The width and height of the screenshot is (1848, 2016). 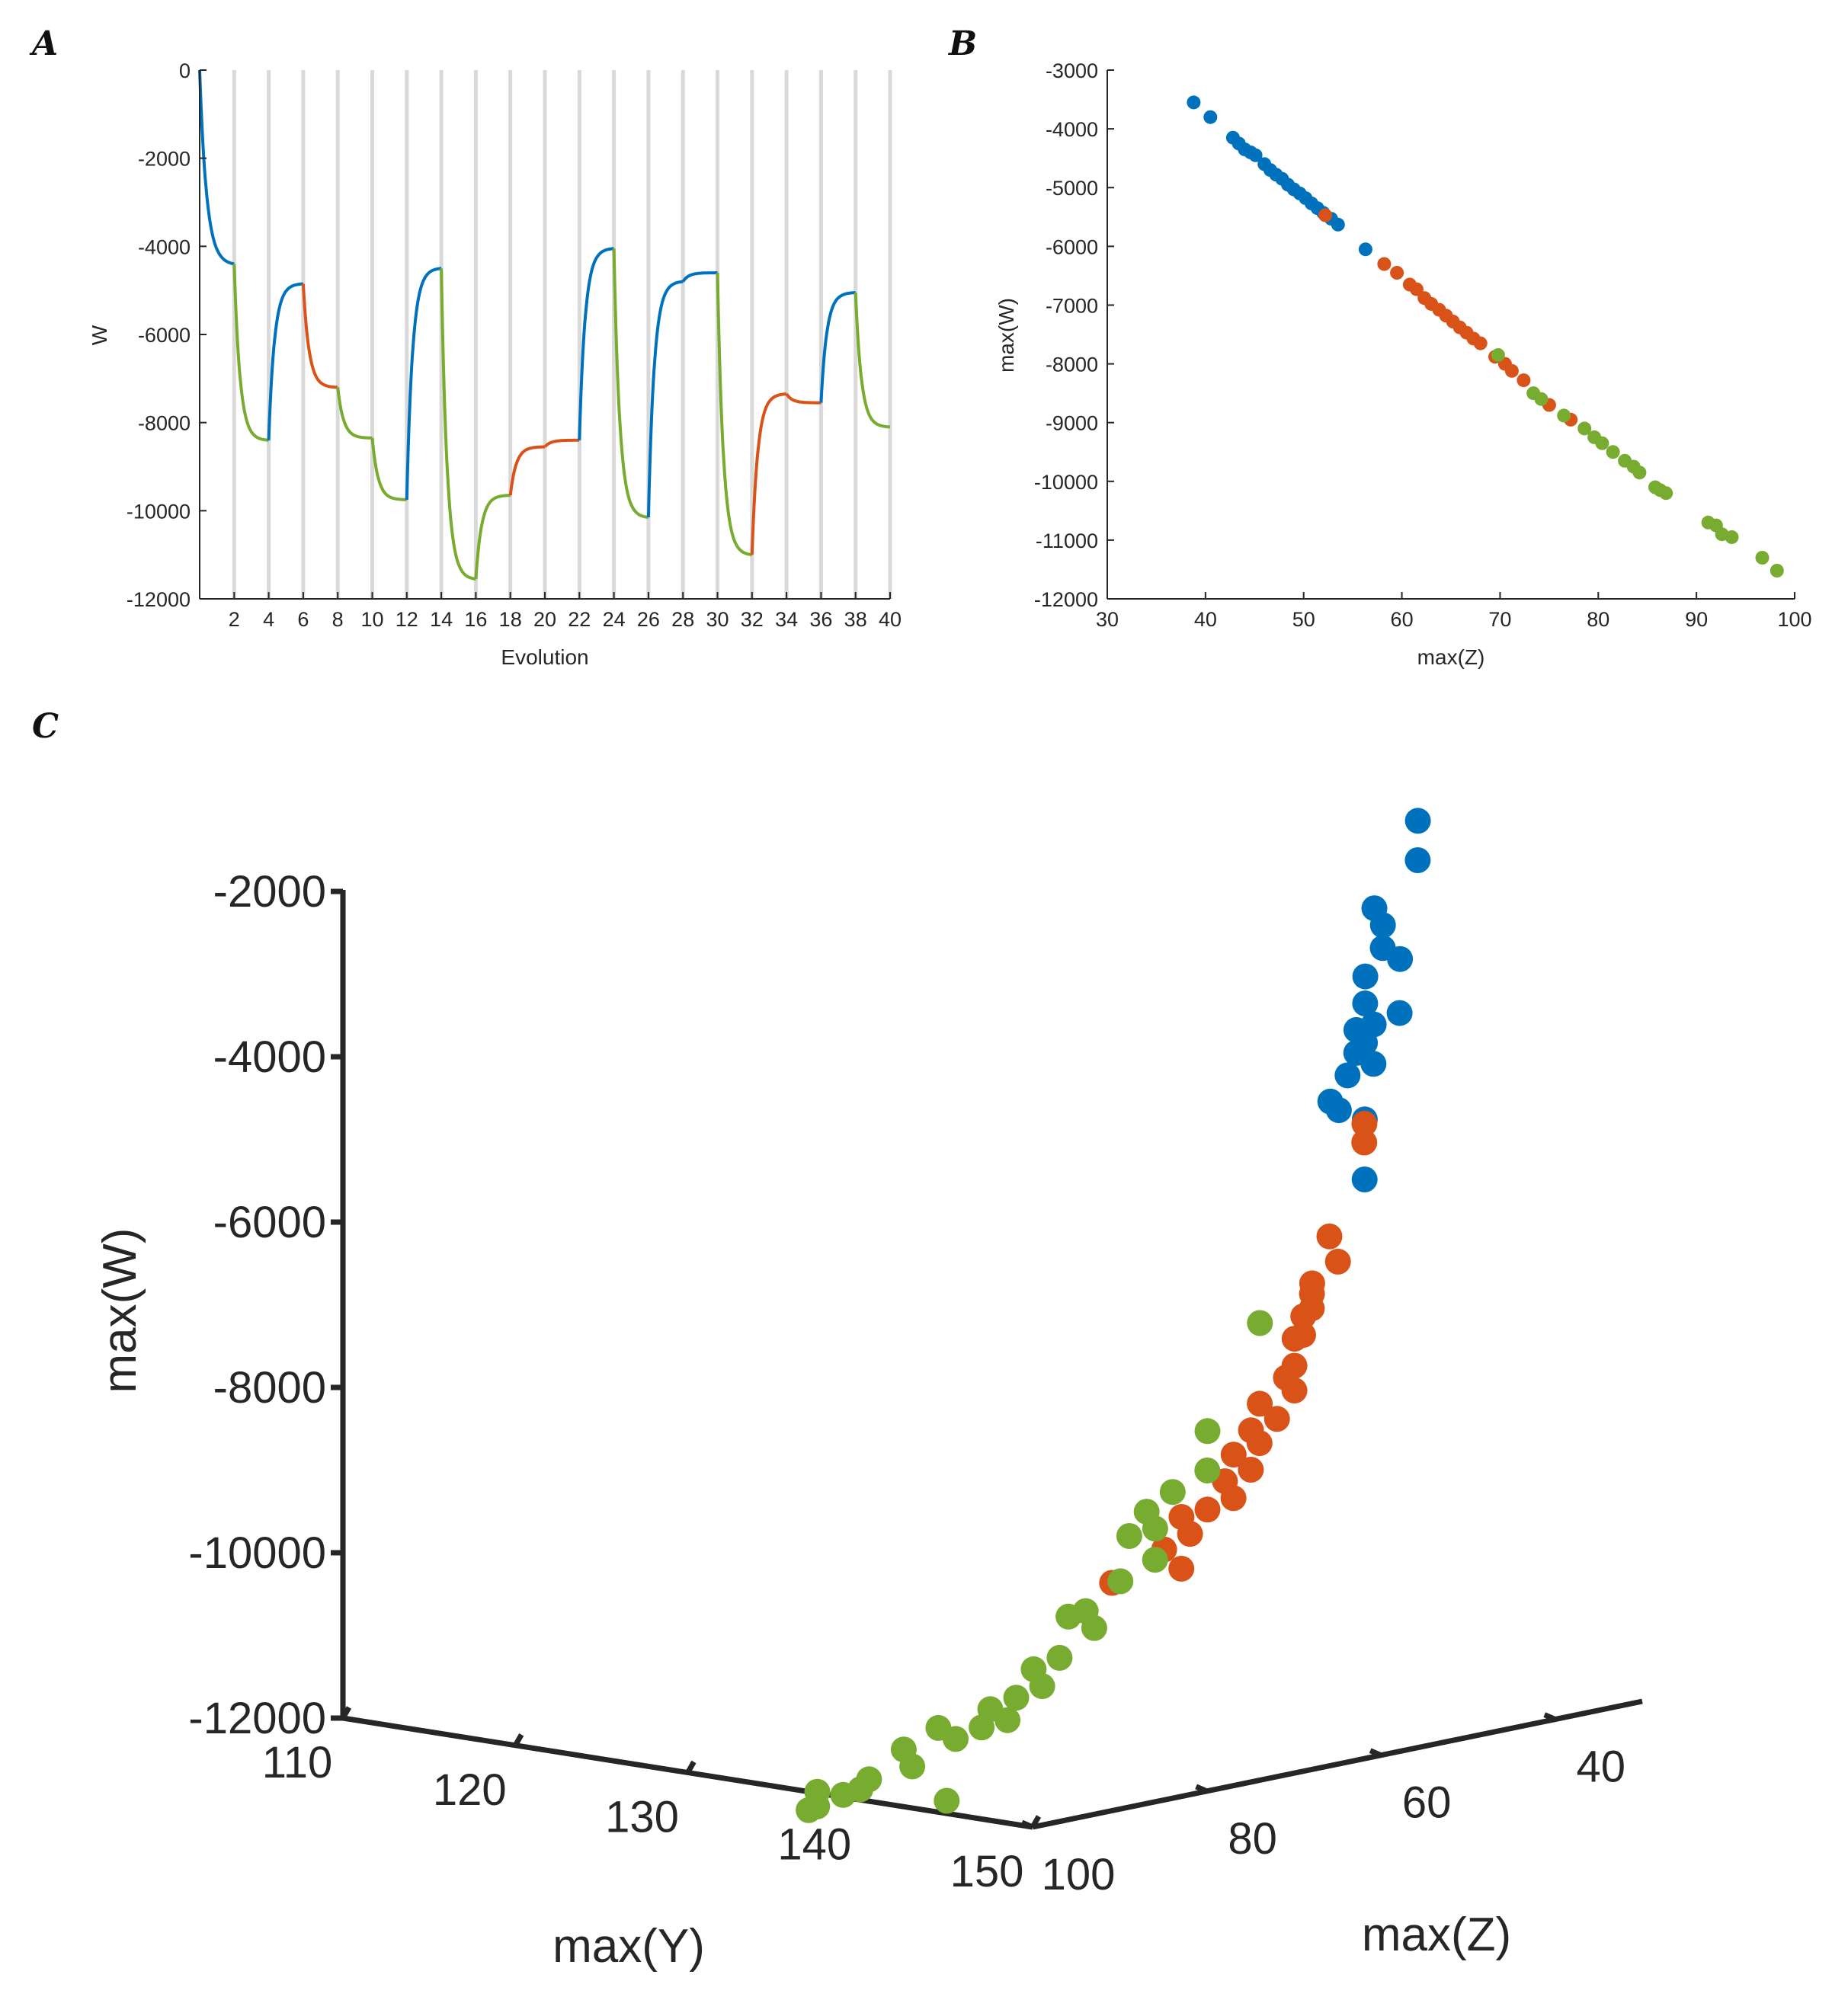 I want to click on chart-a-x-tick-label: 24, so click(x=614, y=619).